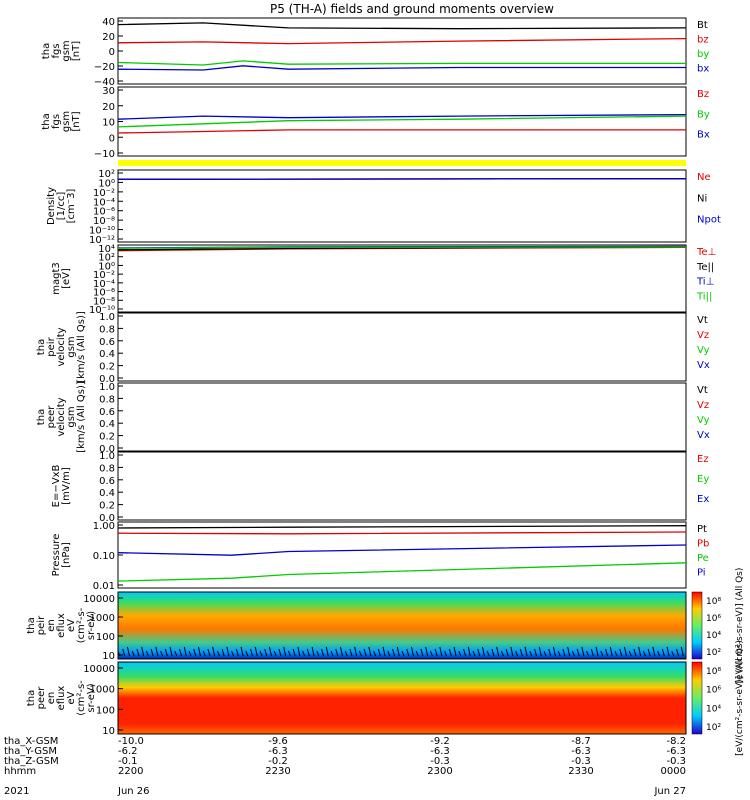 Image resolution: width=750 pixels, height=800 pixels. Describe the element at coordinates (66, 278) in the screenshot. I see `y-axis-label-line: [eV]` at that location.